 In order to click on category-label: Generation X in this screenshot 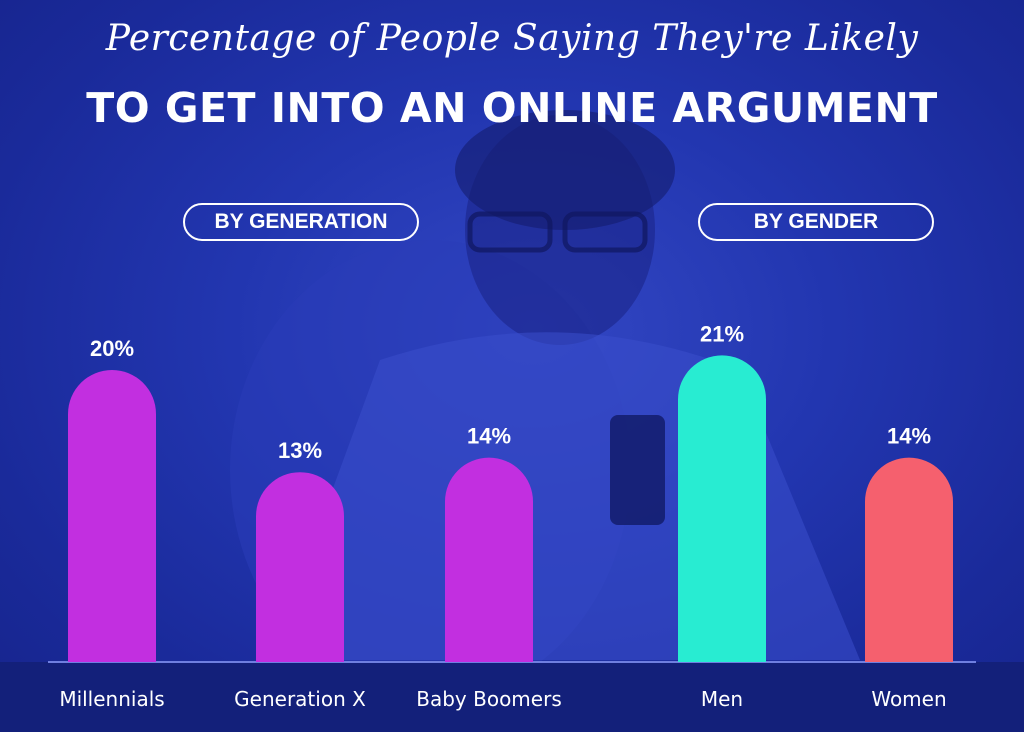, I will do `click(300, 699)`.